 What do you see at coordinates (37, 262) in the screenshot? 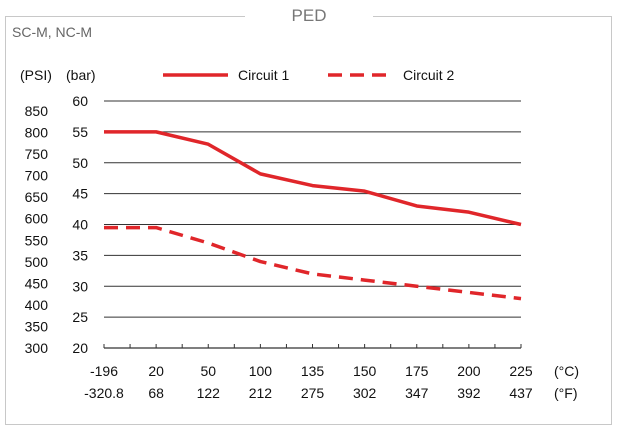
I see `y-psi-tick-label: 500` at bounding box center [37, 262].